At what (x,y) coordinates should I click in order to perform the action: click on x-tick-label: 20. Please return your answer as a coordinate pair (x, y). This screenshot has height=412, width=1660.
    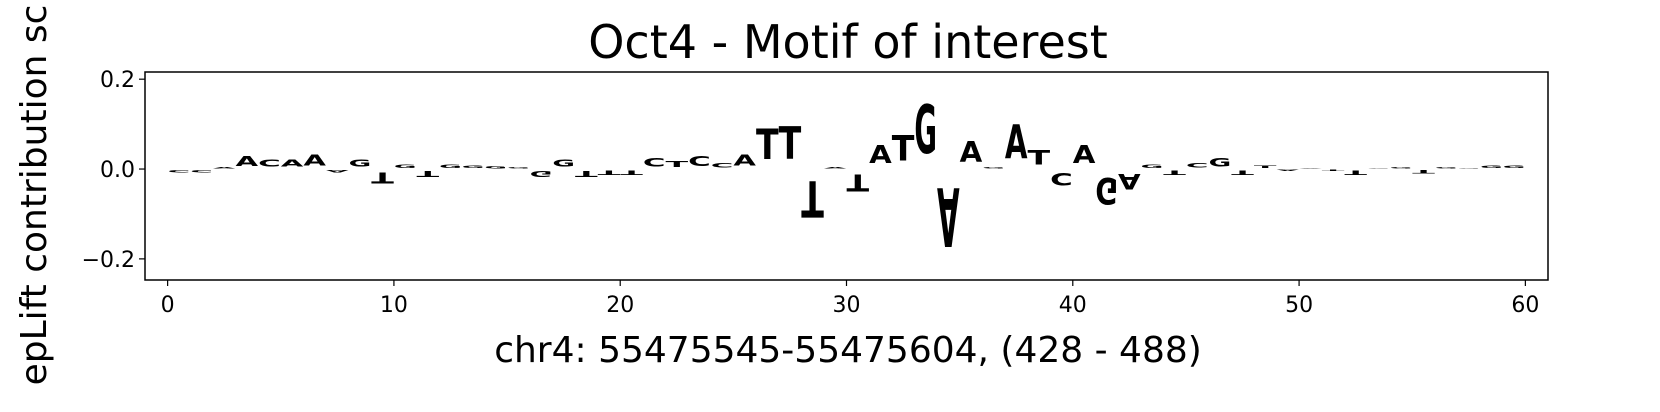
    Looking at the image, I should click on (620, 305).